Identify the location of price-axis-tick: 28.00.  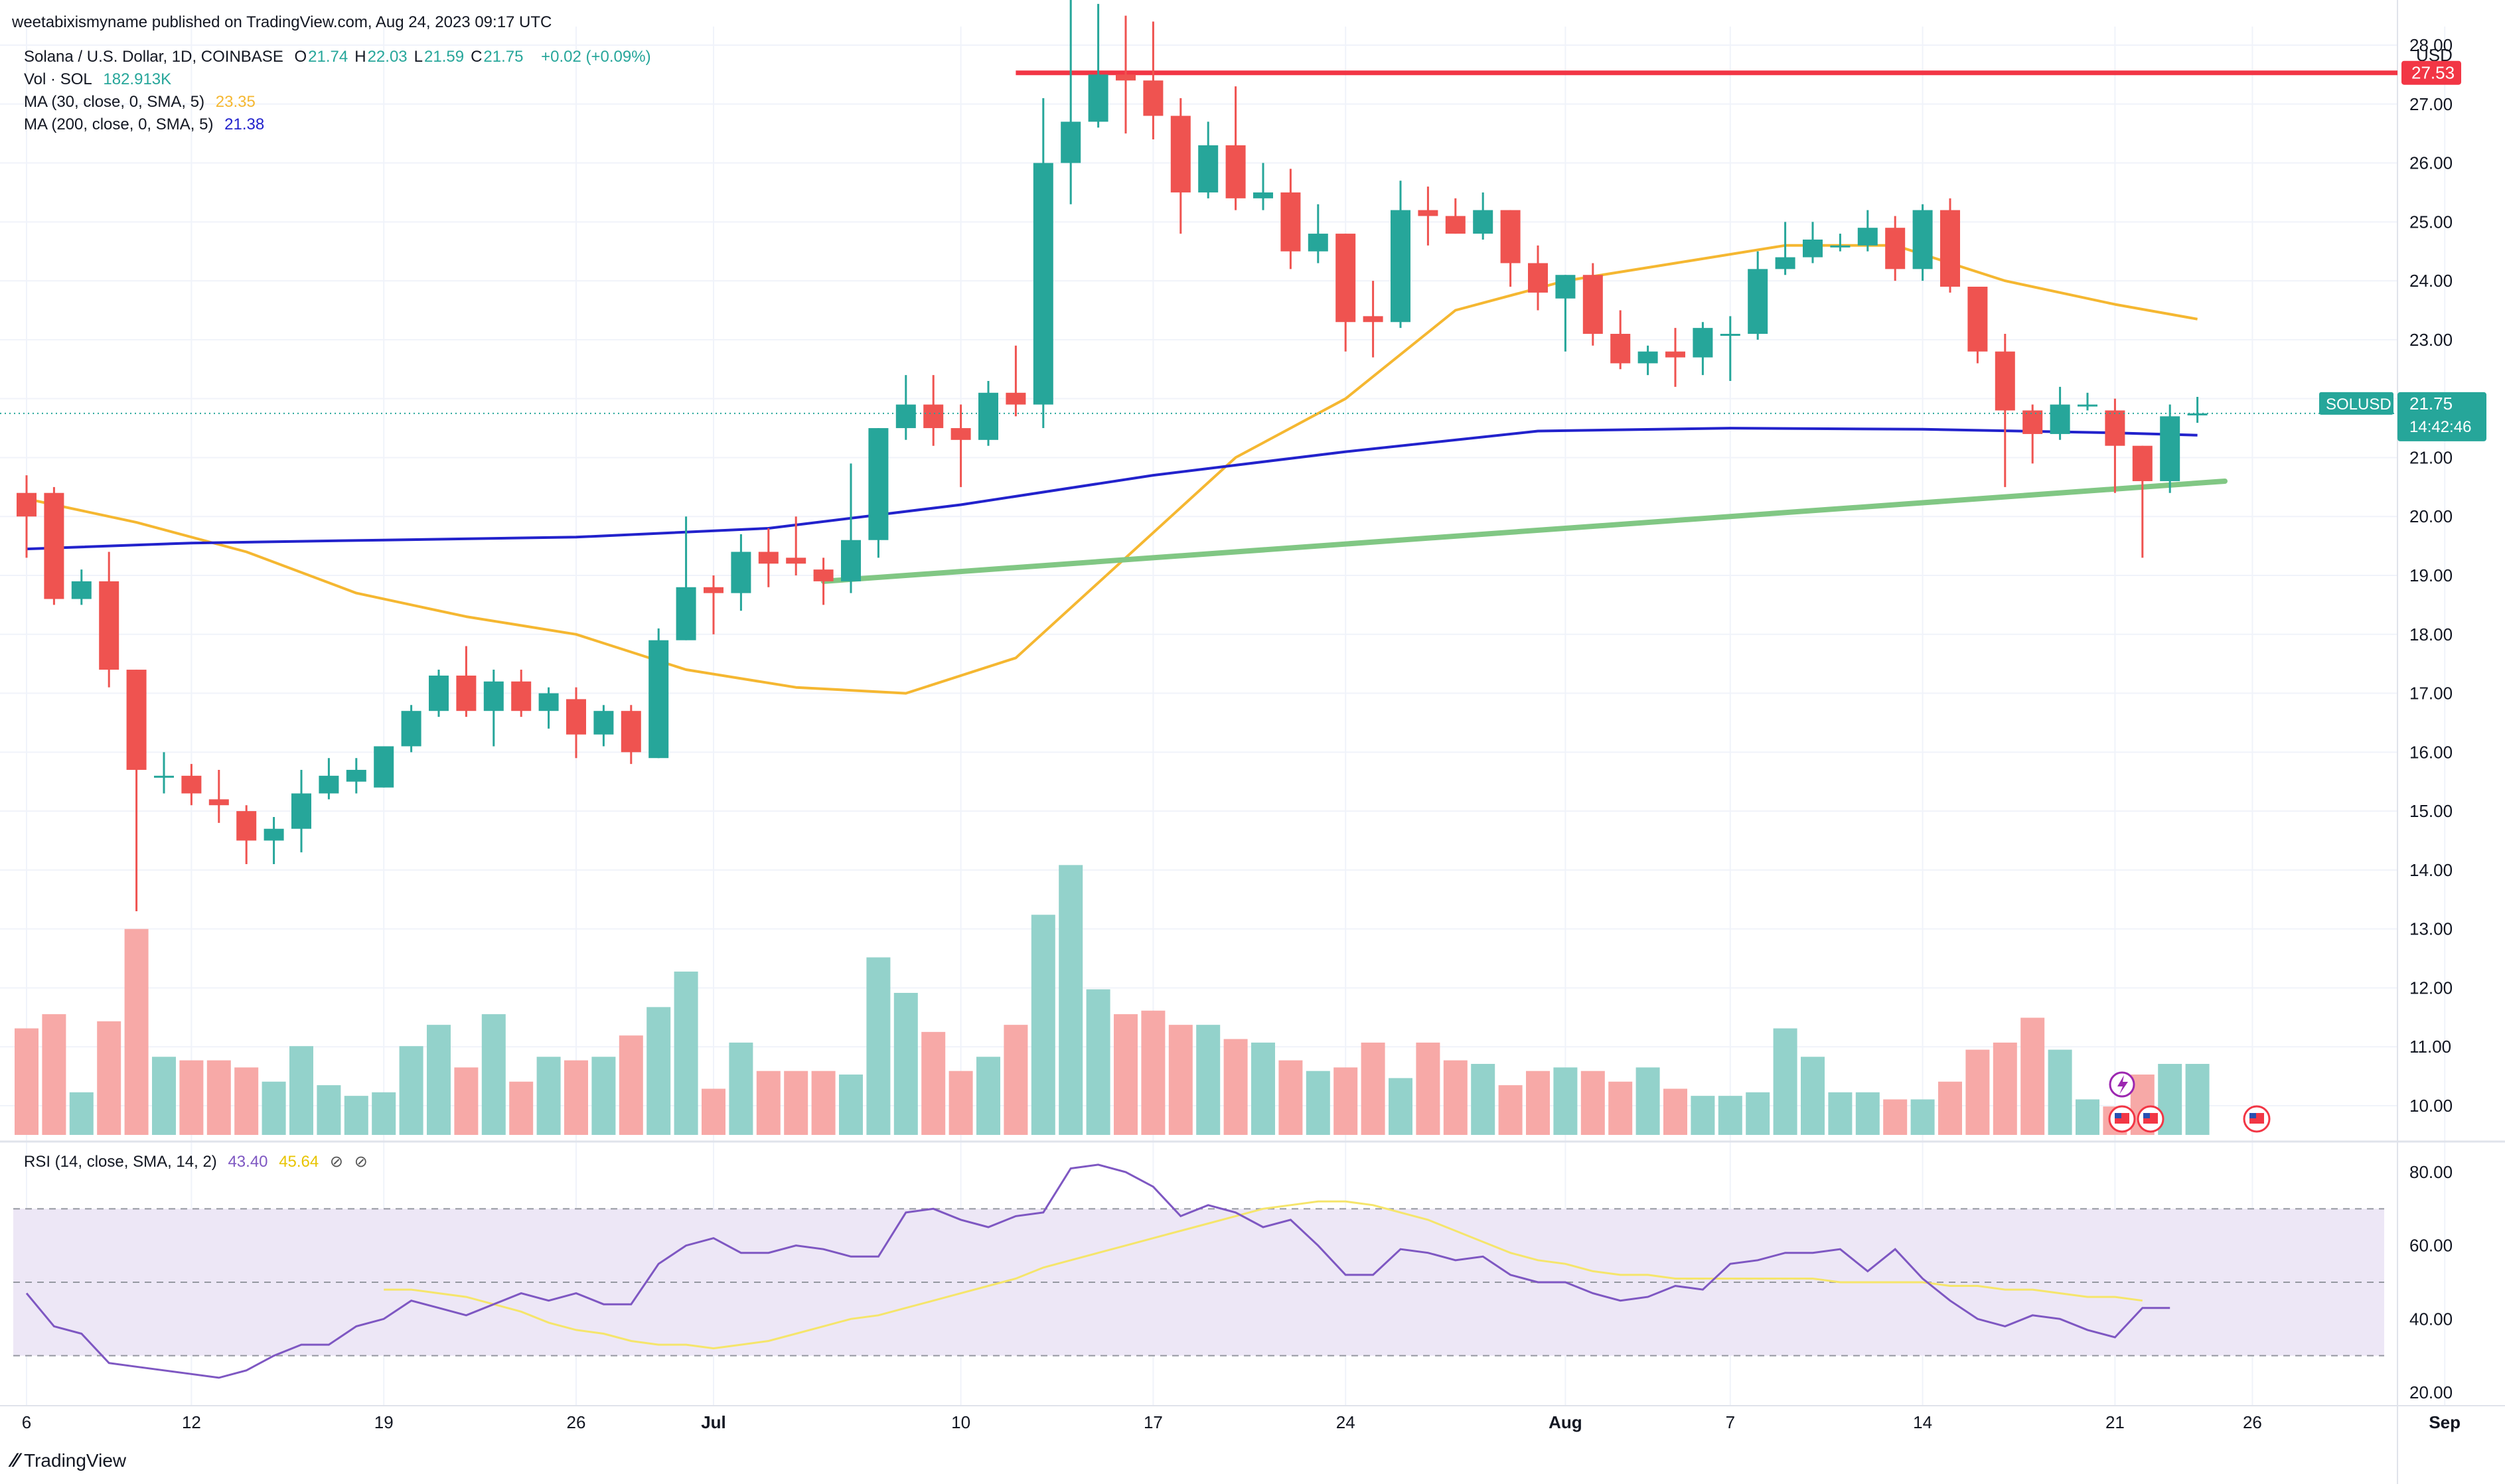
(2431, 45).